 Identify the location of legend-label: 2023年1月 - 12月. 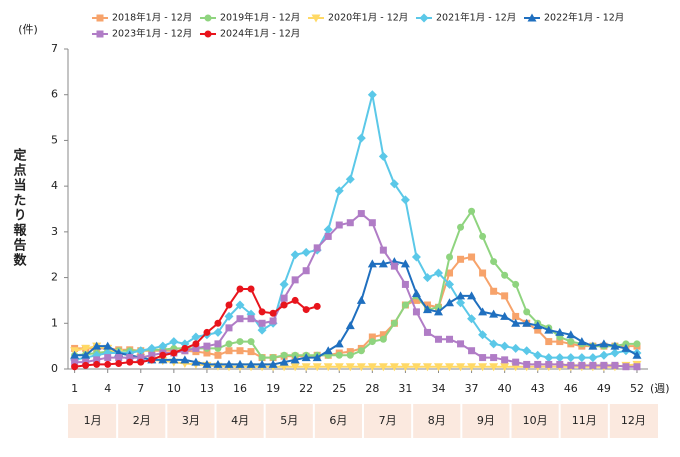
(152, 34).